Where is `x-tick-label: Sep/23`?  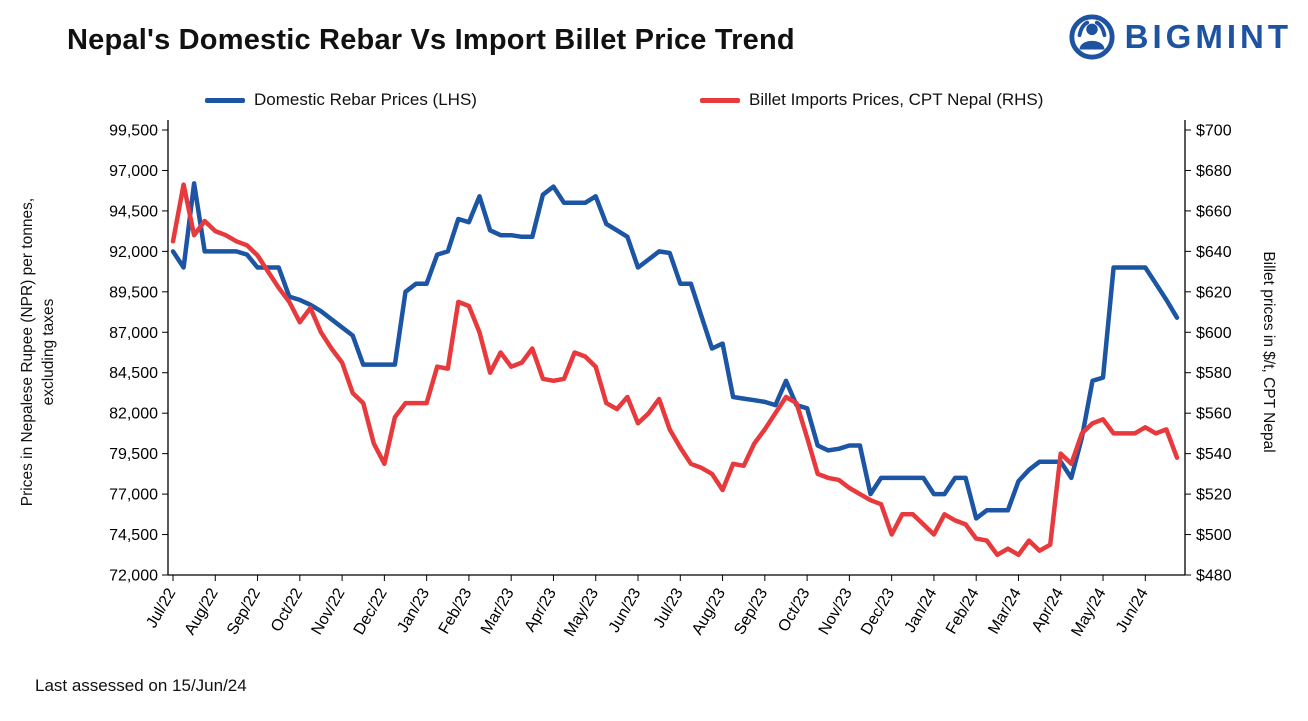
x-tick-label: Sep/23 is located at coordinates (751, 611).